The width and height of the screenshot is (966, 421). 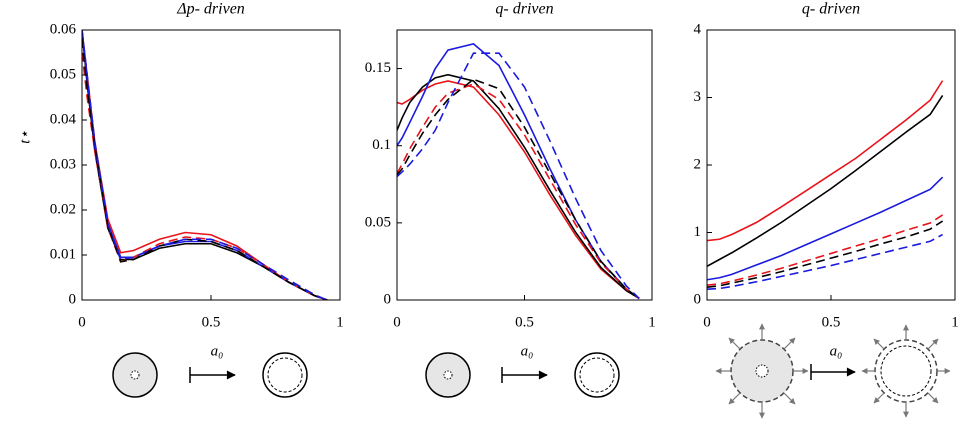 I want to click on y-axis-label: t⋆, so click(x=25, y=137).